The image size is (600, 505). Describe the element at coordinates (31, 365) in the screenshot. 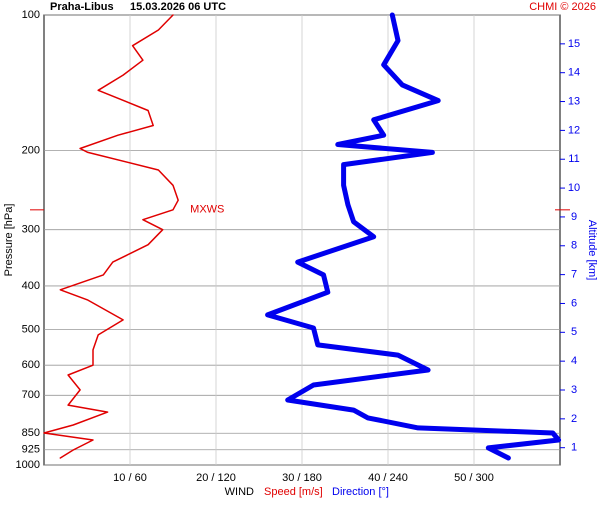

I see `y-tick-label: 600` at that location.